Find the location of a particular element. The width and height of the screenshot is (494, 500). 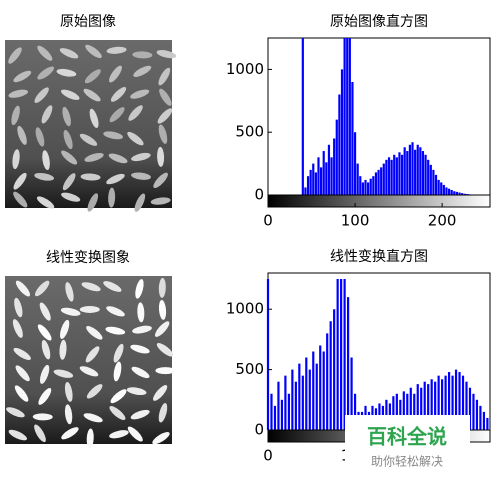

image-background is located at coordinates (88, 124).